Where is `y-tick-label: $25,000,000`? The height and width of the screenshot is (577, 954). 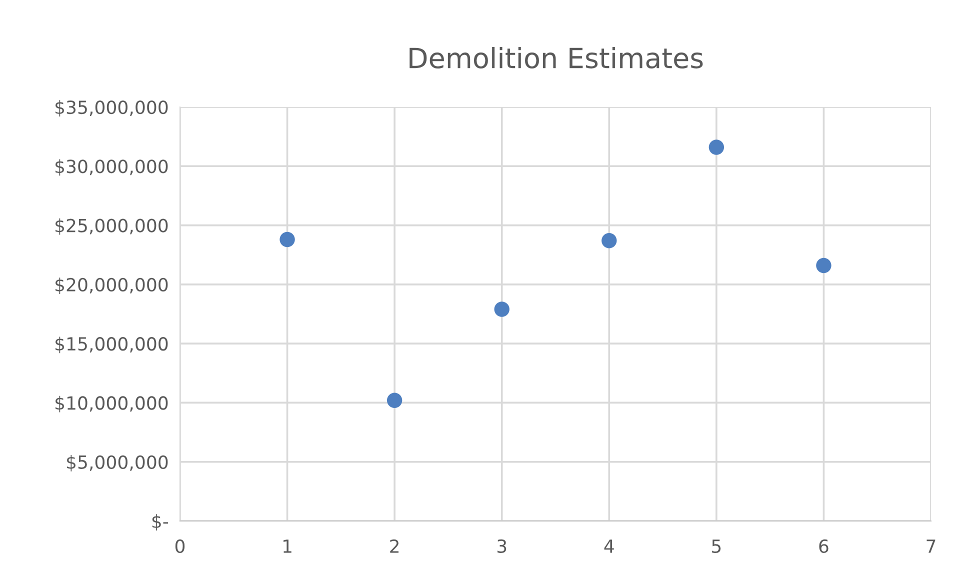 y-tick-label: $25,000,000 is located at coordinates (112, 226).